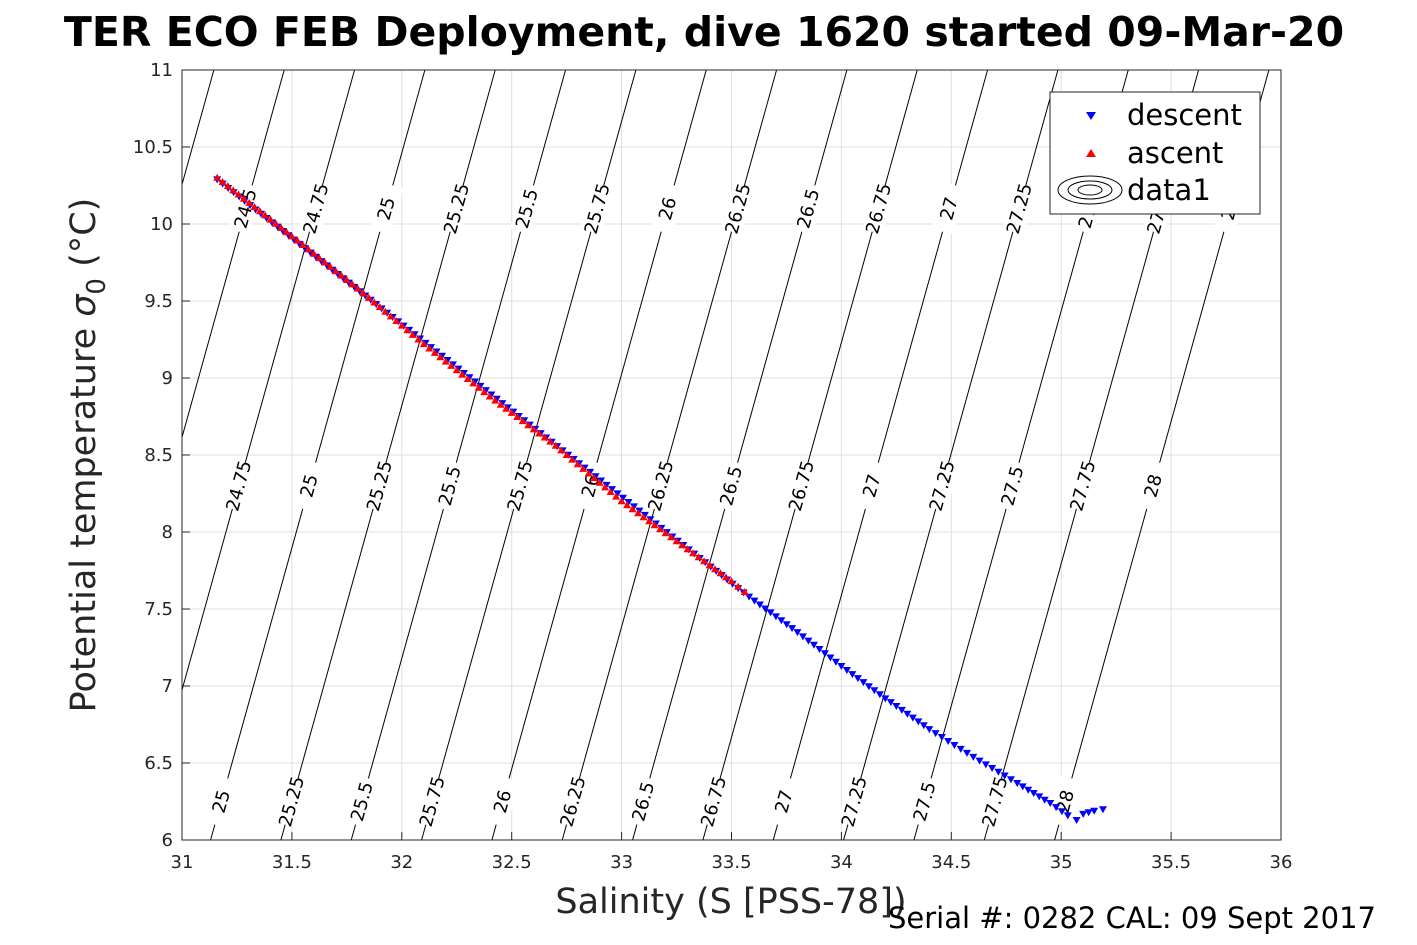  What do you see at coordinates (292, 862) in the screenshot?
I see `x-tick-label: 31.5` at bounding box center [292, 862].